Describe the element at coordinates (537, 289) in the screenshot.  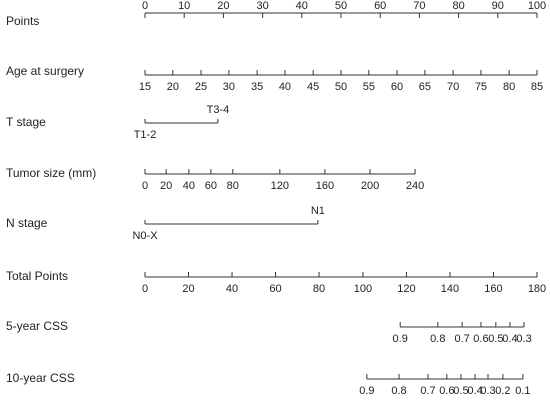
I see `tick-label: 180` at that location.